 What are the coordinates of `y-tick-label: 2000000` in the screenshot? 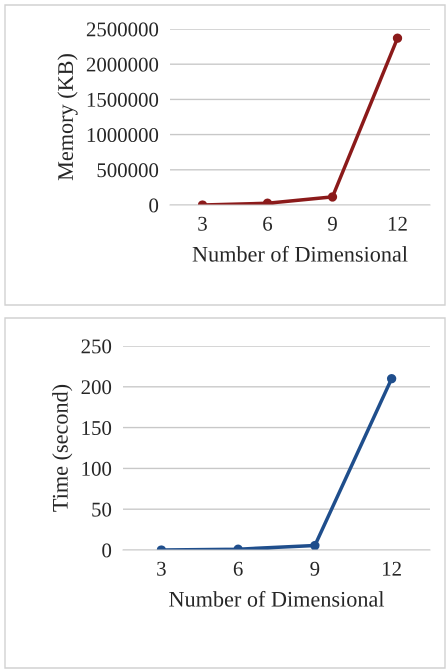 It's located at (122, 65).